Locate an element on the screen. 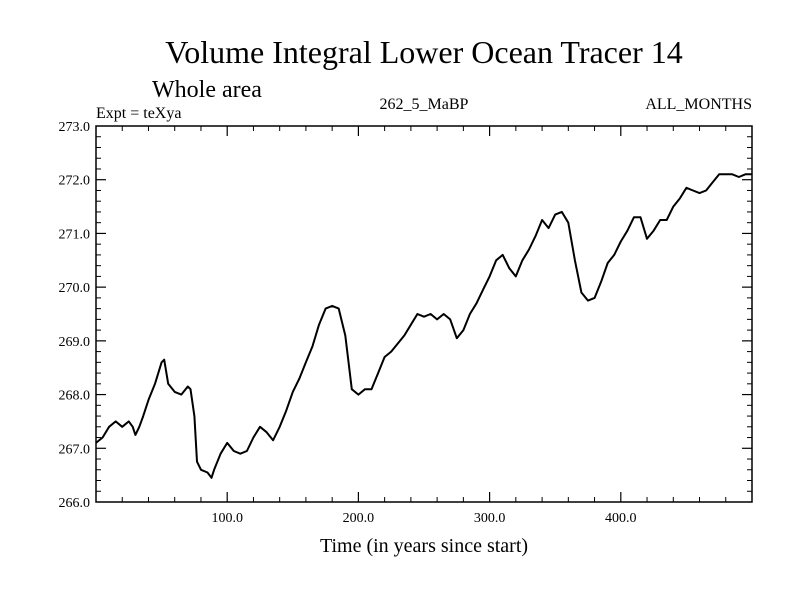 Image resolution: width=800 pixels, height=600 pixels. expt-label: Expt = teXya is located at coordinates (138, 113).